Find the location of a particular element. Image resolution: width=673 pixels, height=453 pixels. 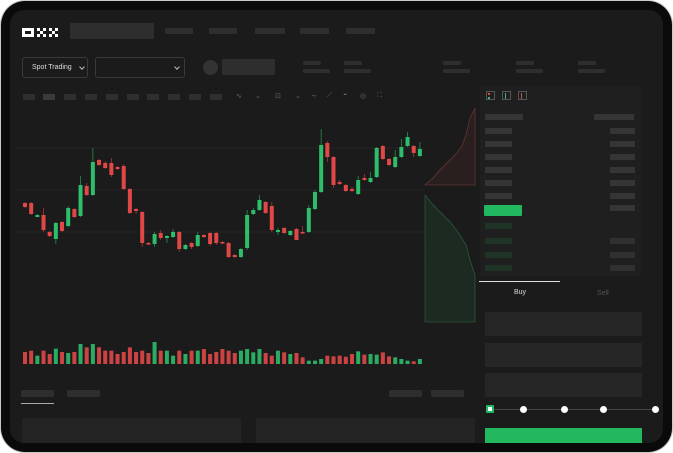

spot-trading-dropdown: Spot Trading is located at coordinates (55, 67).